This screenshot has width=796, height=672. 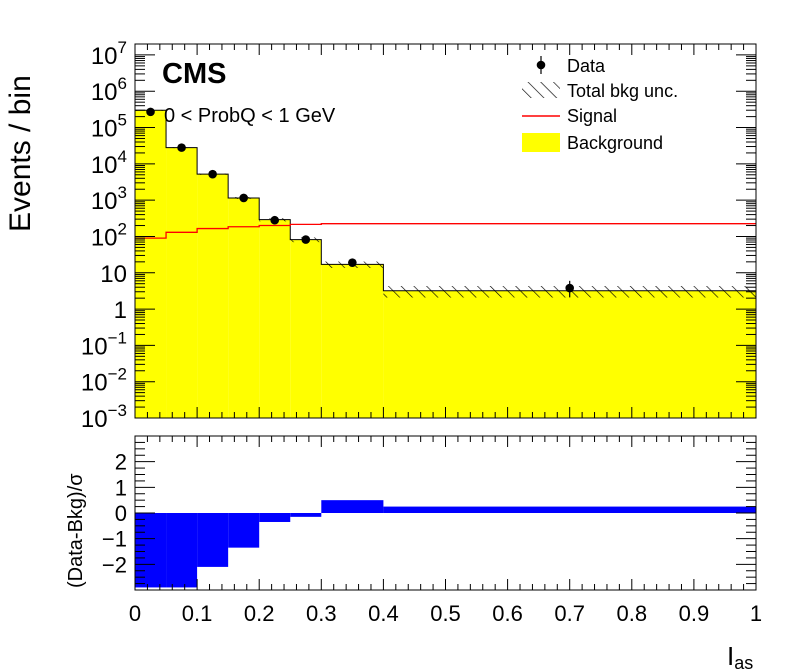 I want to click on x-tick-label: 0.9, so click(x=694, y=613).